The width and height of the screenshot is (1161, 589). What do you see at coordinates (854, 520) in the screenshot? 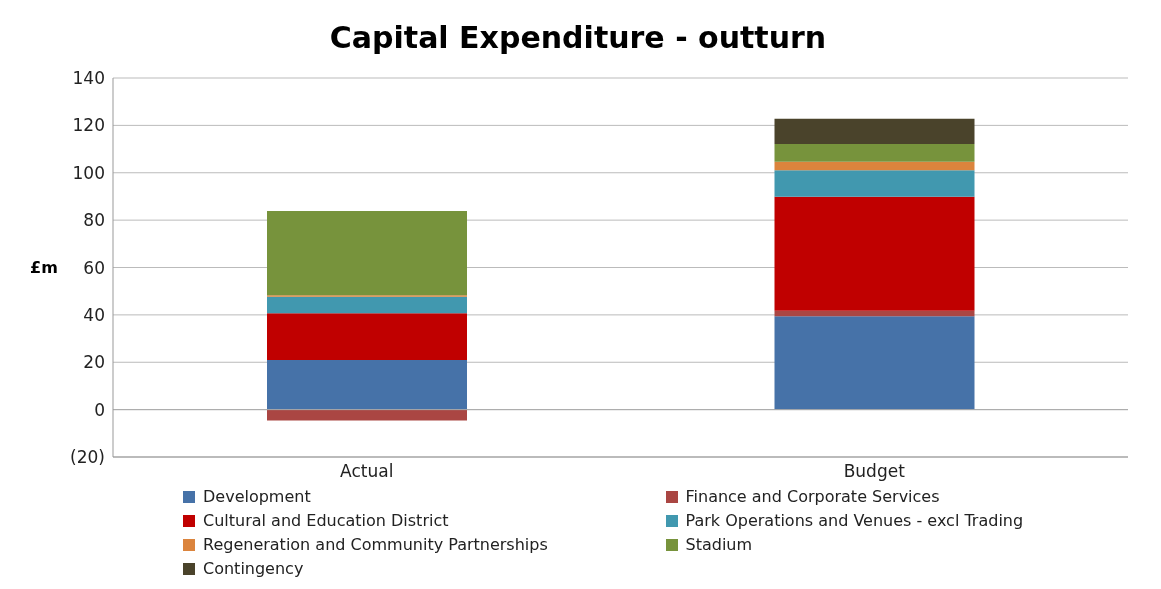
I see `legend-label: Park Operations and Venues - excl Trading` at bounding box center [854, 520].